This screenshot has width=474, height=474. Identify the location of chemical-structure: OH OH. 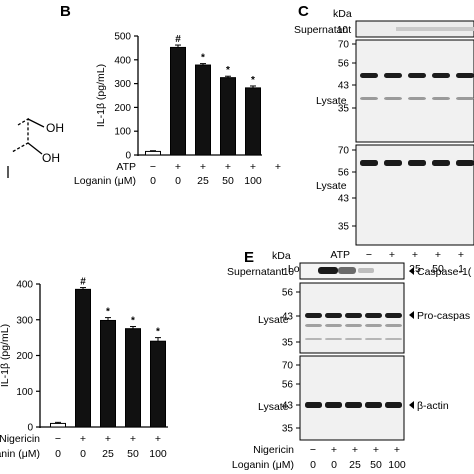
(35, 147).